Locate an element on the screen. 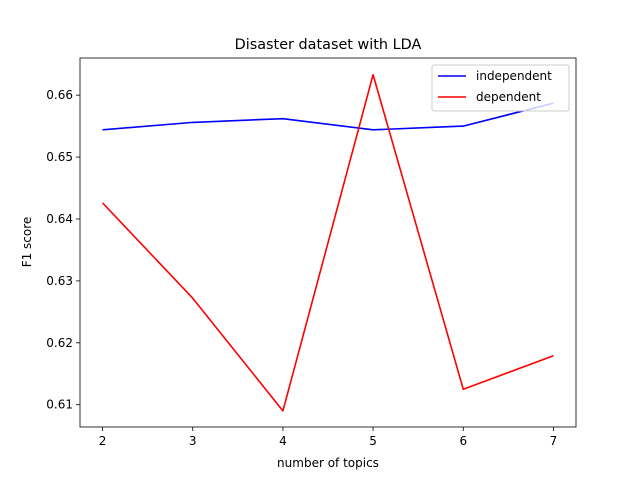  y-tick-label: 0.61 is located at coordinates (59, 405).